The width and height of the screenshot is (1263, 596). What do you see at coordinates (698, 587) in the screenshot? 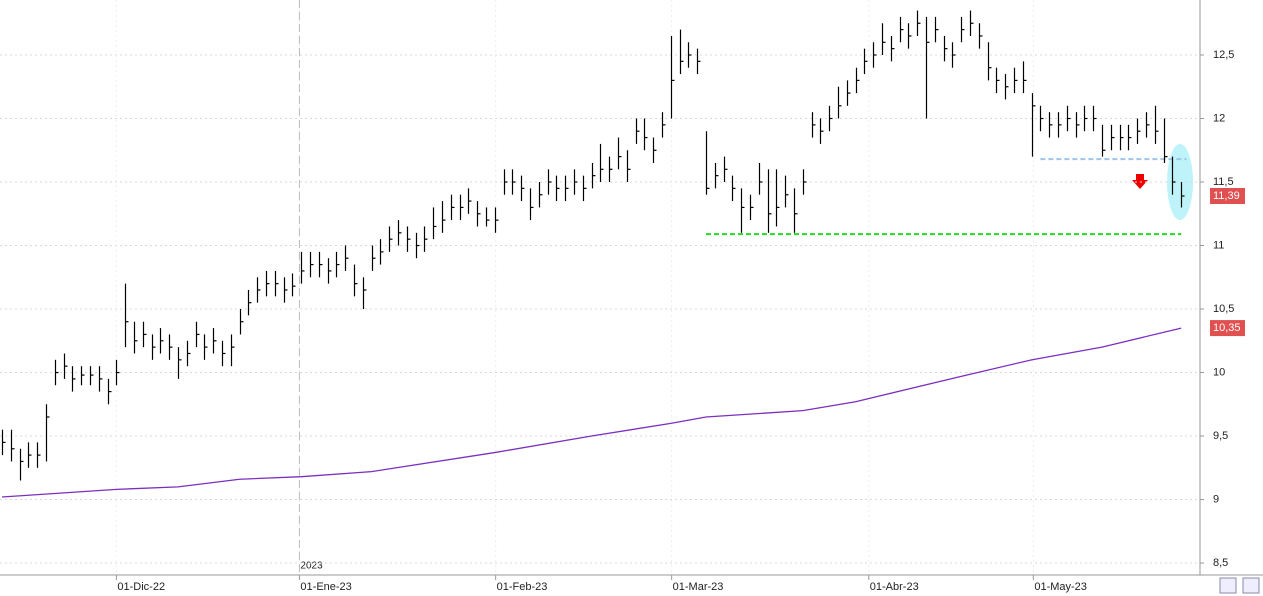
I see `x-tick-label: 01-Mar-23` at bounding box center [698, 587].